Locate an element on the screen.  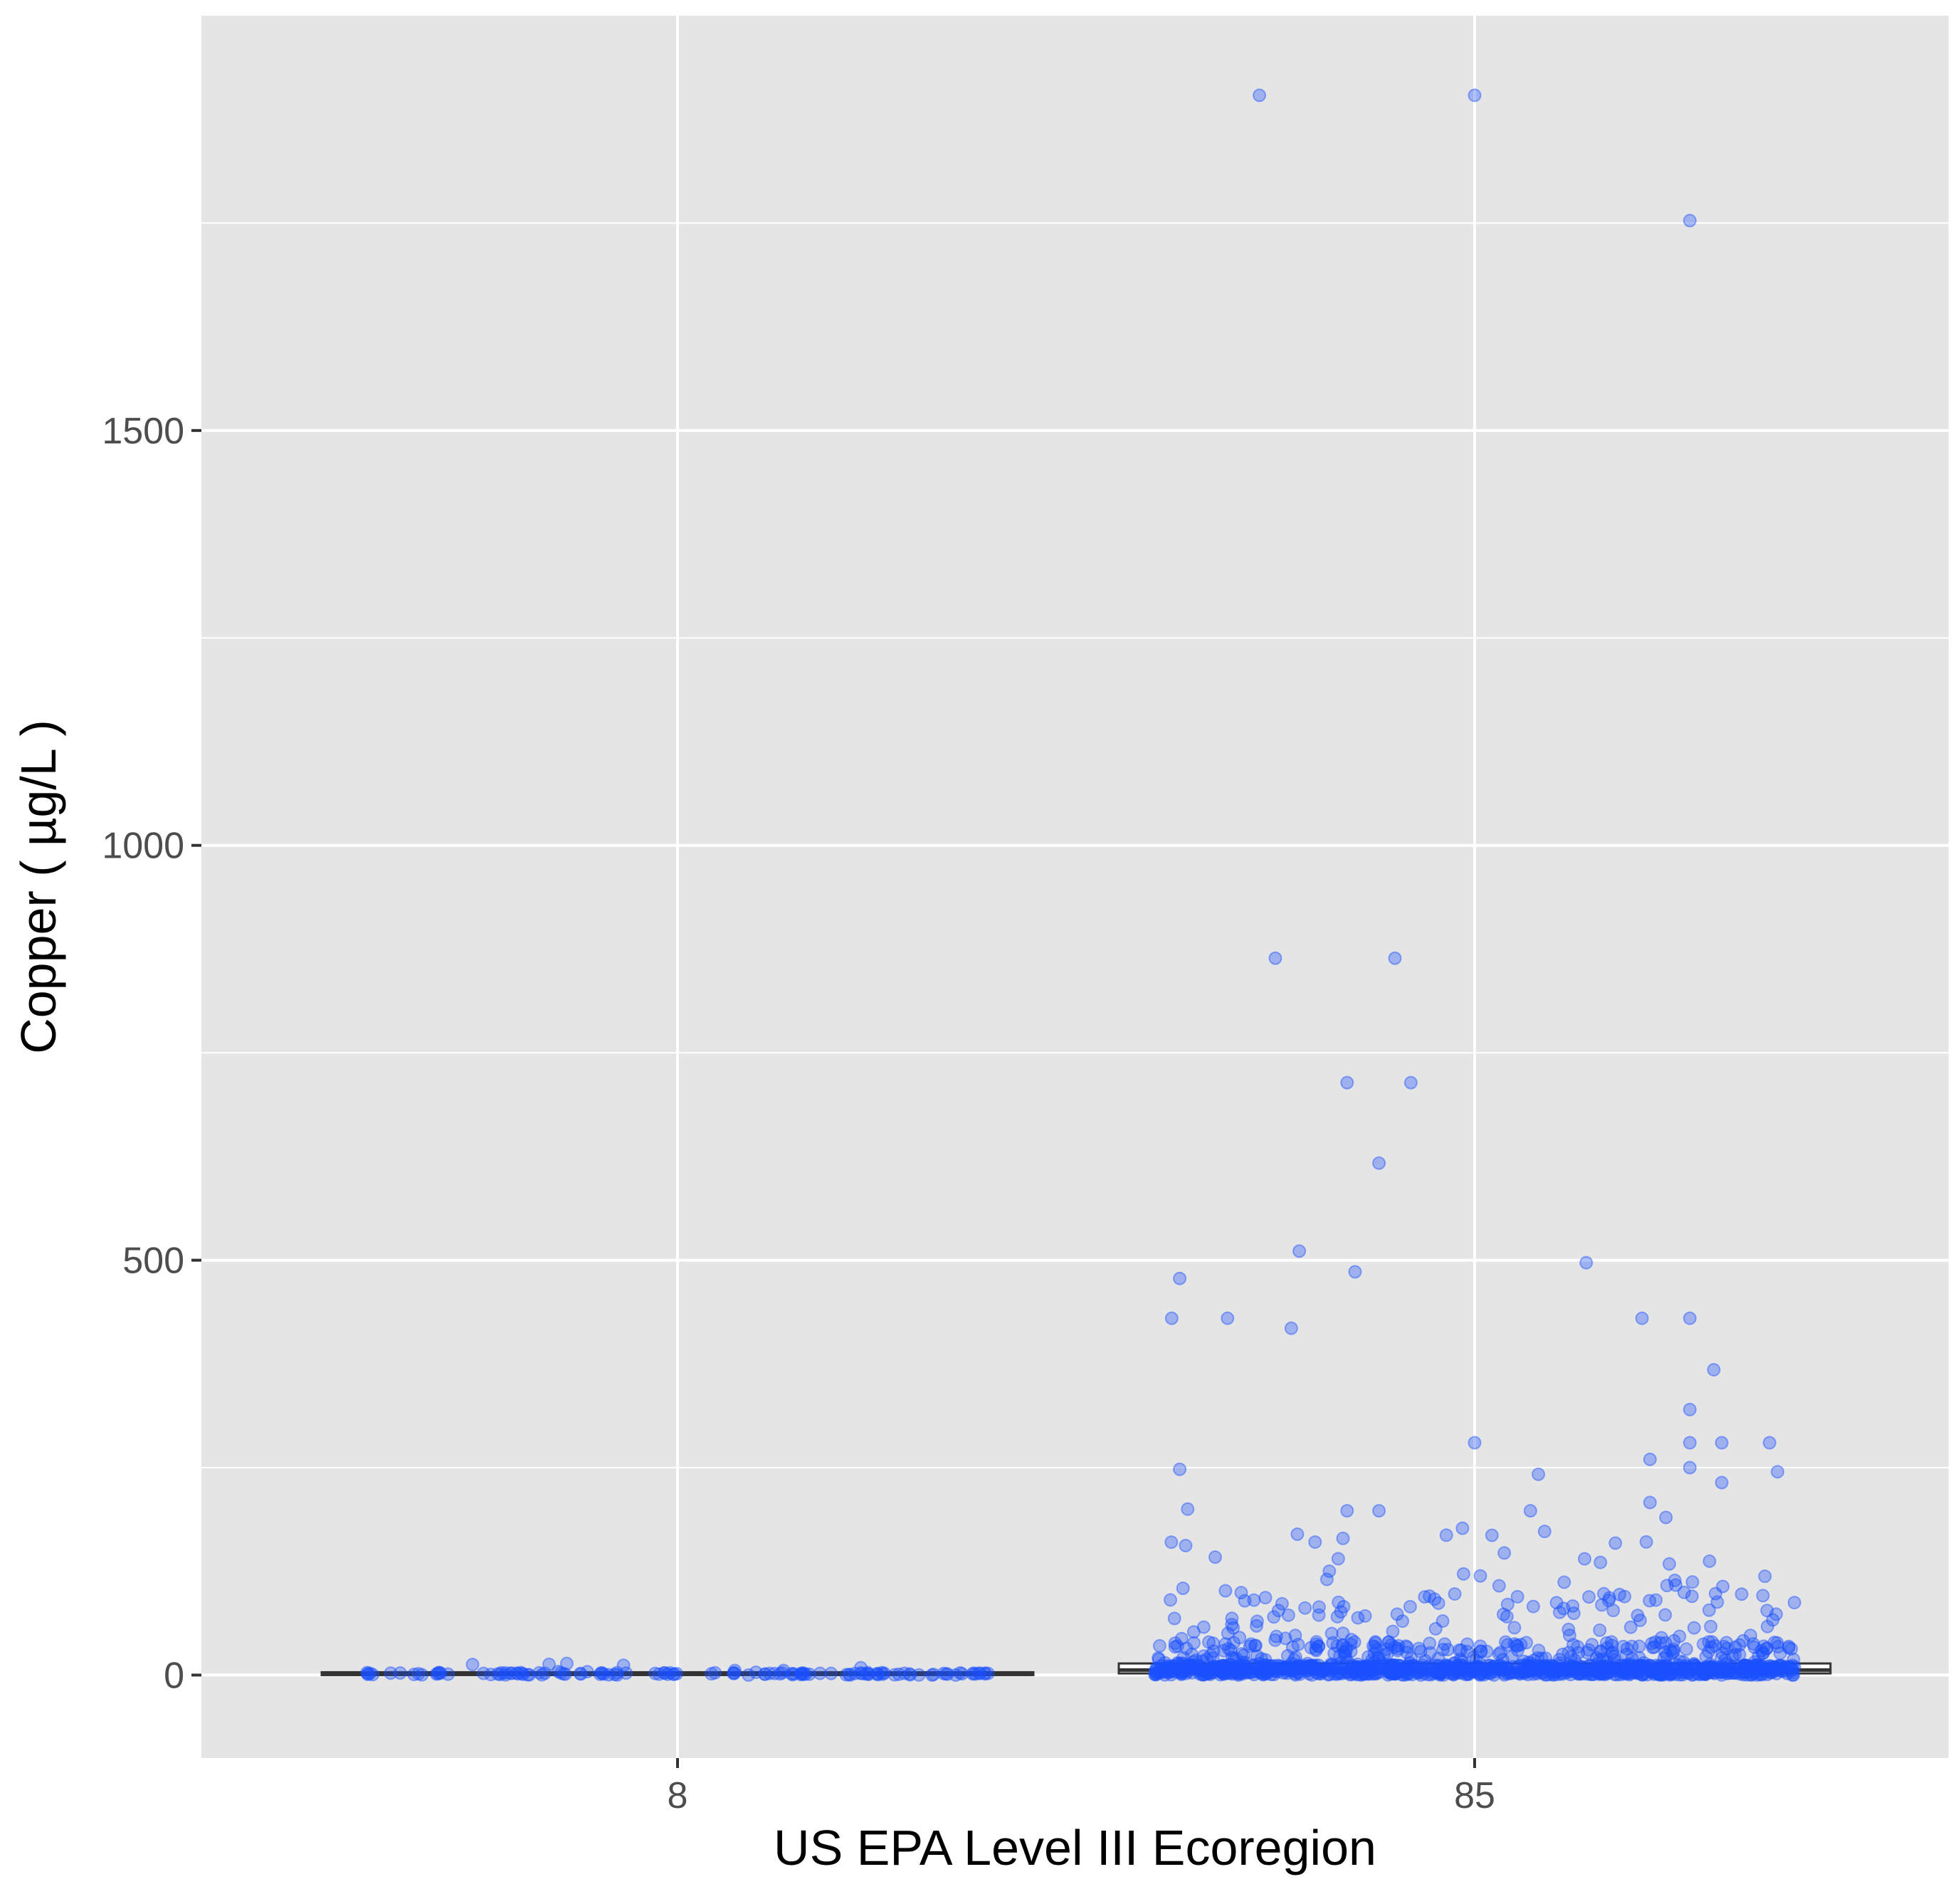
y-tick-label: 1500 is located at coordinates (143, 432).